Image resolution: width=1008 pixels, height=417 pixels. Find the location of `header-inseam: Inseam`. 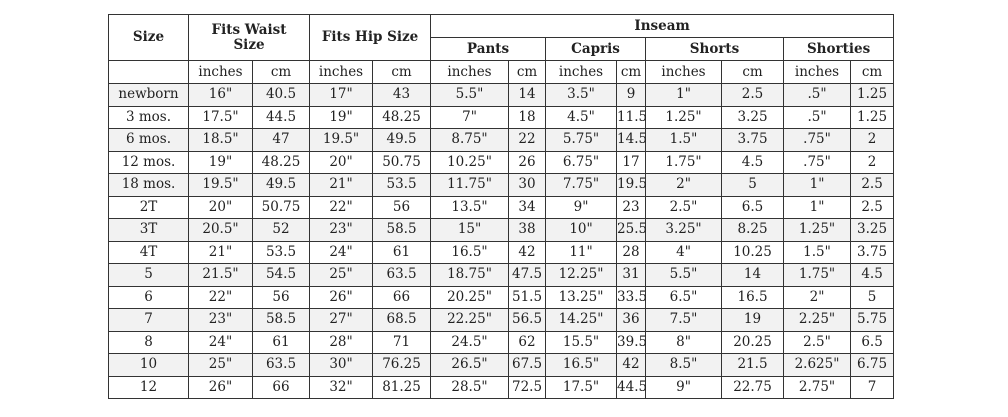

header-inseam: Inseam is located at coordinates (662, 26).